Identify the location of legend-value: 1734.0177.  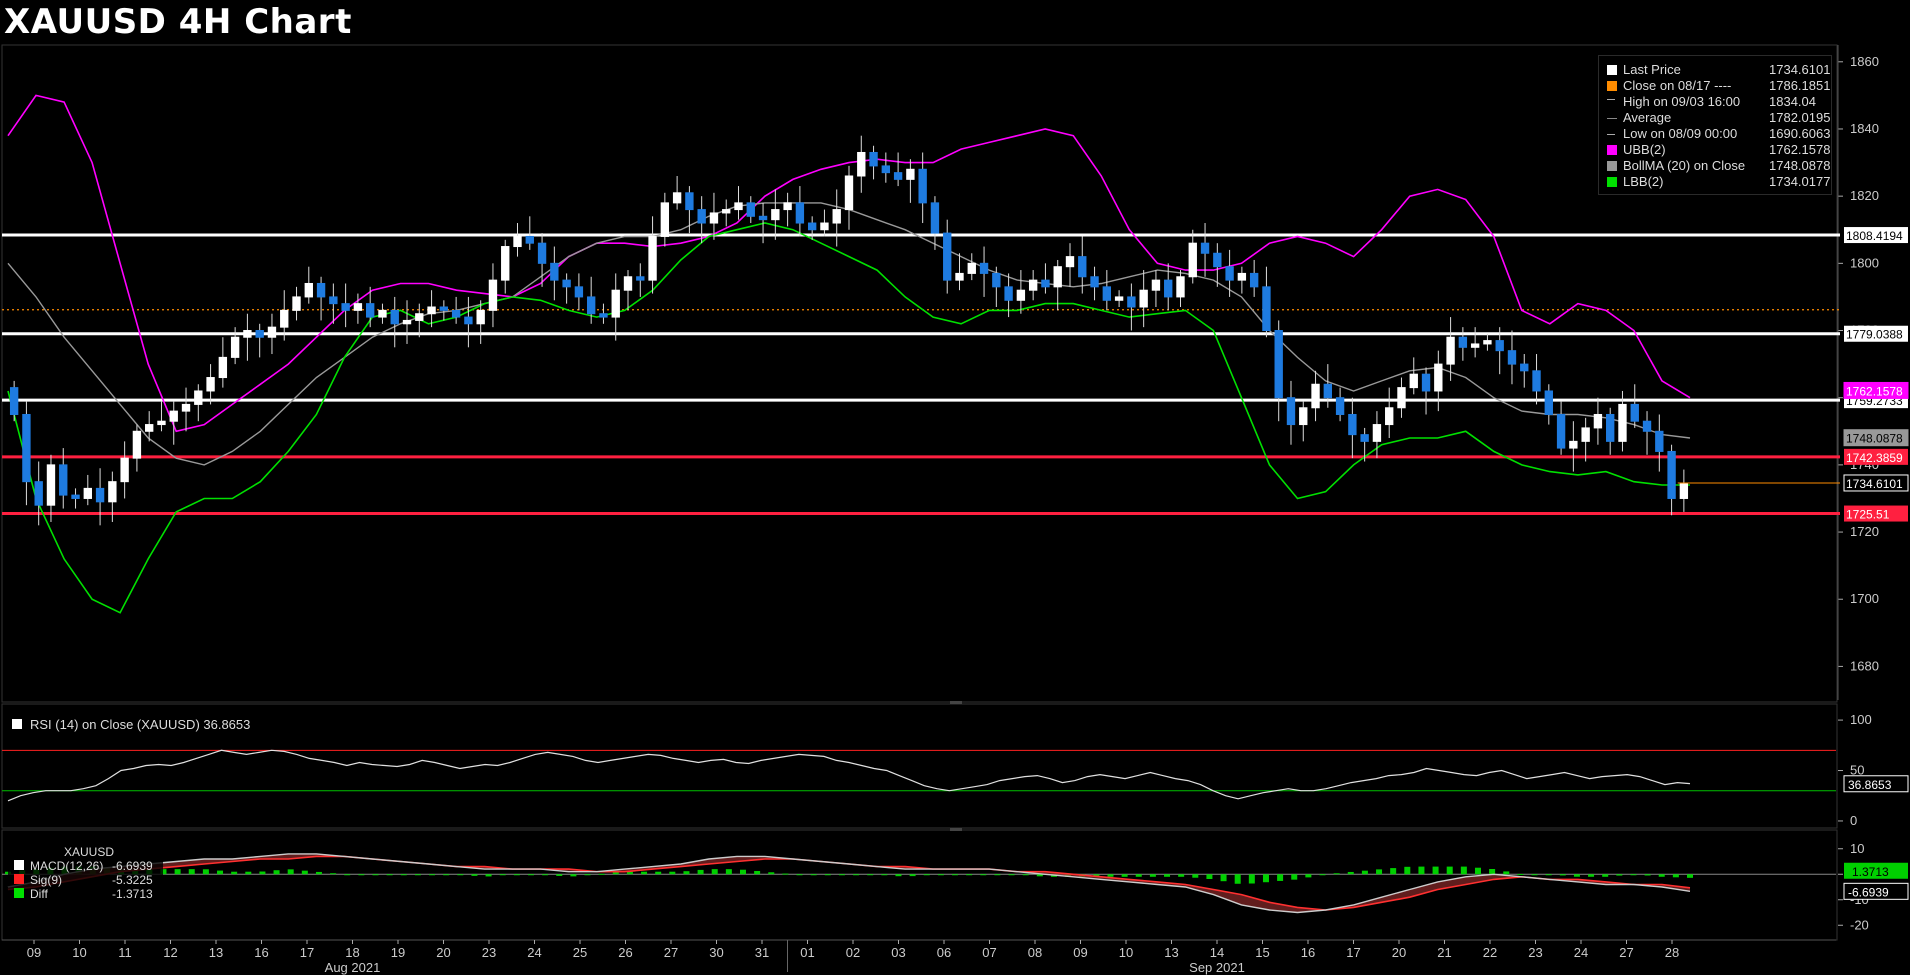
(1800, 181).